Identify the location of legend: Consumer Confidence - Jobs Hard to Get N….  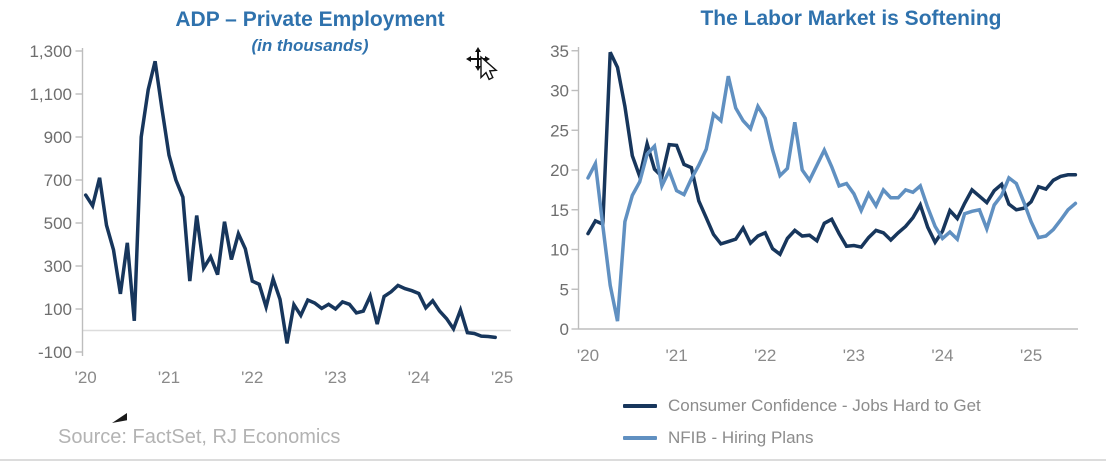
(802, 422).